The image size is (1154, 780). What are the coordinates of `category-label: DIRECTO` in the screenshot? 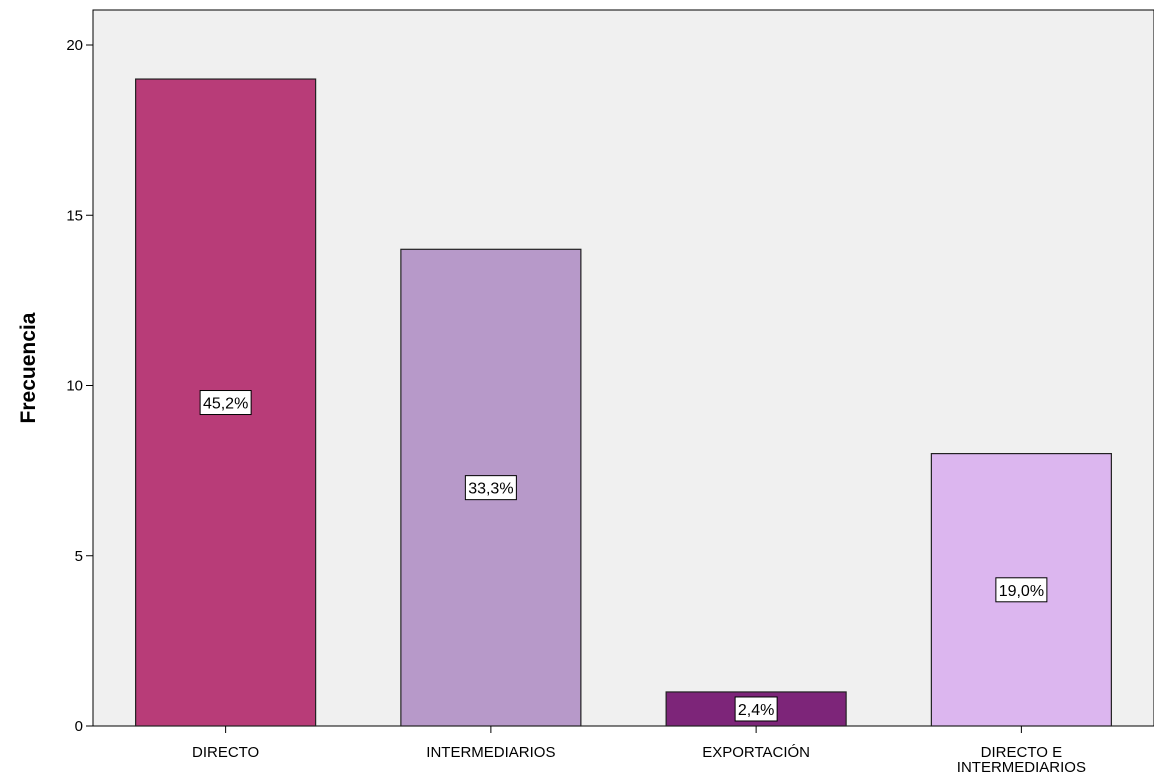 It's located at (225, 752).